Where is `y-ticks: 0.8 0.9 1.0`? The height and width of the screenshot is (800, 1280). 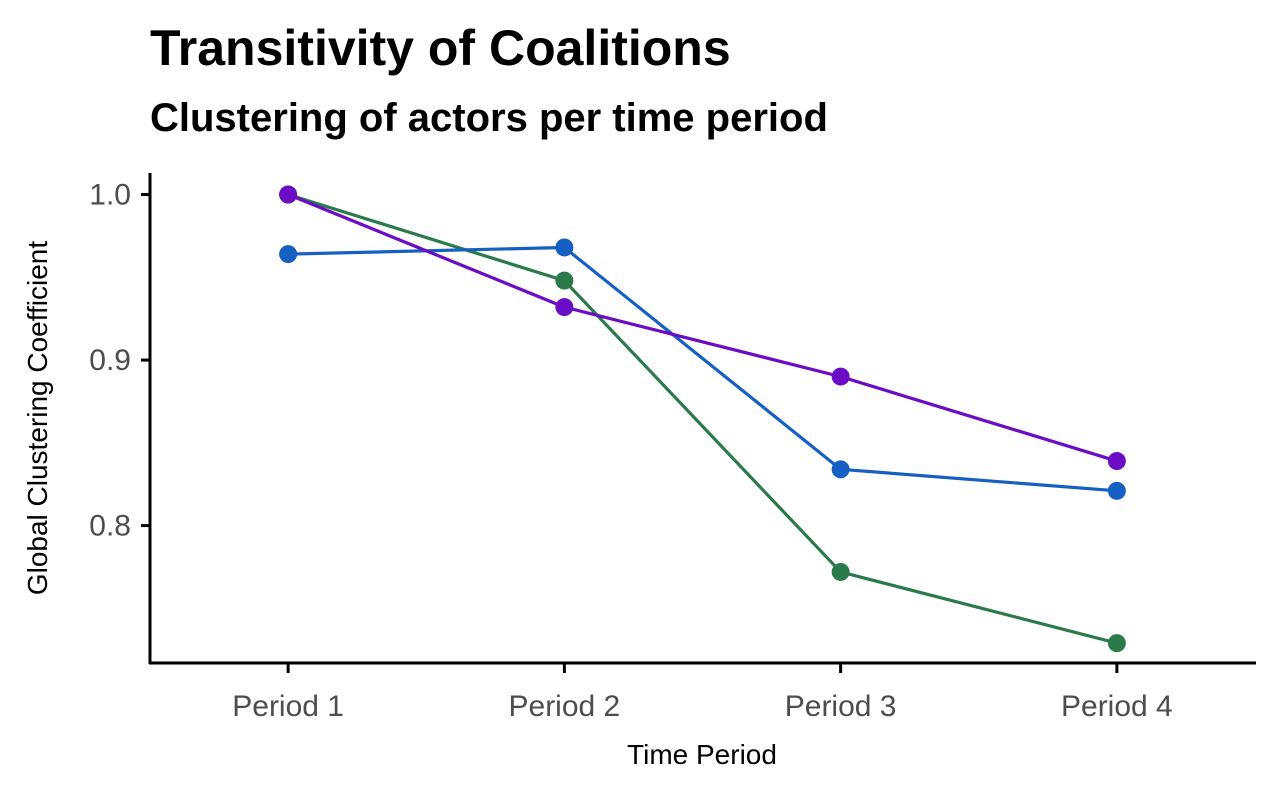 y-ticks: 0.8 0.9 1.0 is located at coordinates (119, 361).